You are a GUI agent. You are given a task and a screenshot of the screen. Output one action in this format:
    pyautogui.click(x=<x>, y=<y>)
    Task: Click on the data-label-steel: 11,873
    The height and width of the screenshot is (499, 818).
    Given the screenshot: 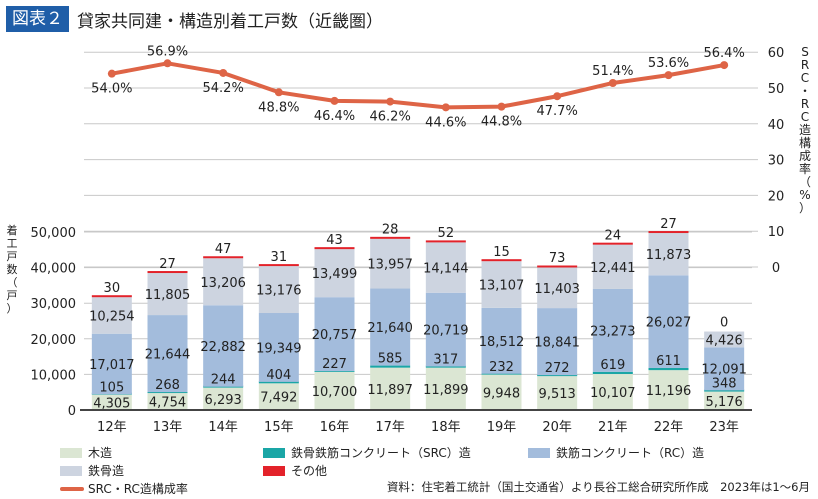 What is the action you would take?
    pyautogui.click(x=669, y=255)
    